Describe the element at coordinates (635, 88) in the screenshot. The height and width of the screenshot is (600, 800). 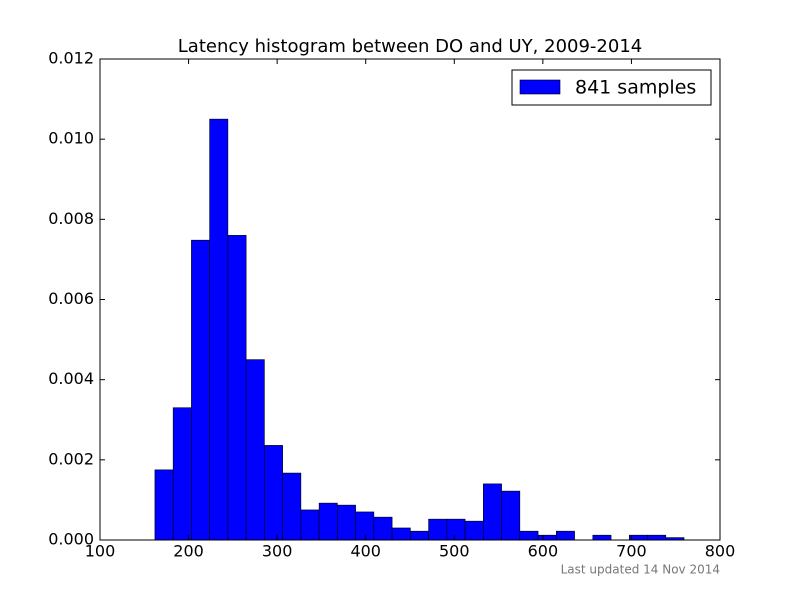
I see `legend-label: 841 samples` at that location.